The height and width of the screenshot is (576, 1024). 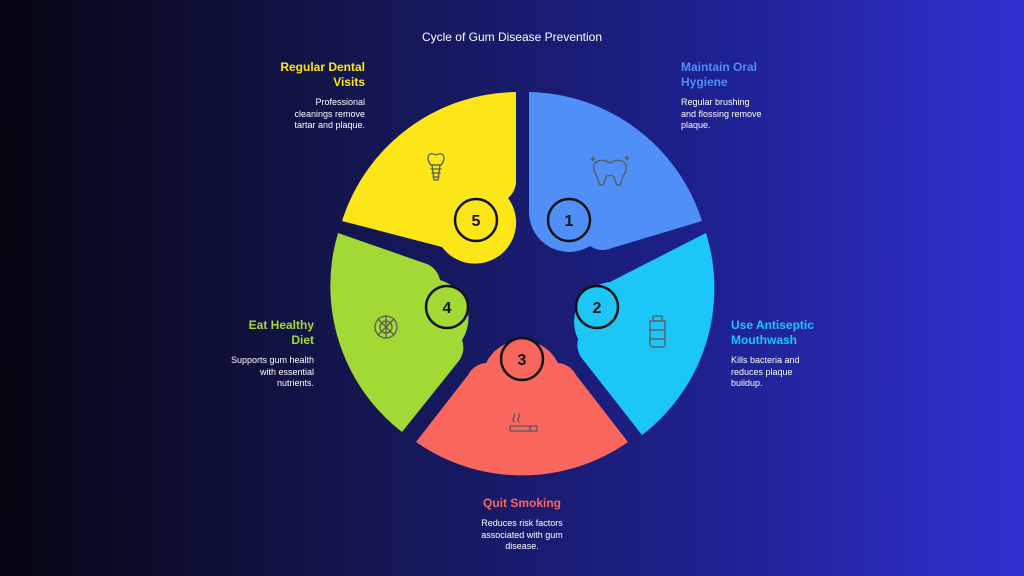 I want to click on step-5-title: Regular Dental Visits, so click(x=322, y=74).